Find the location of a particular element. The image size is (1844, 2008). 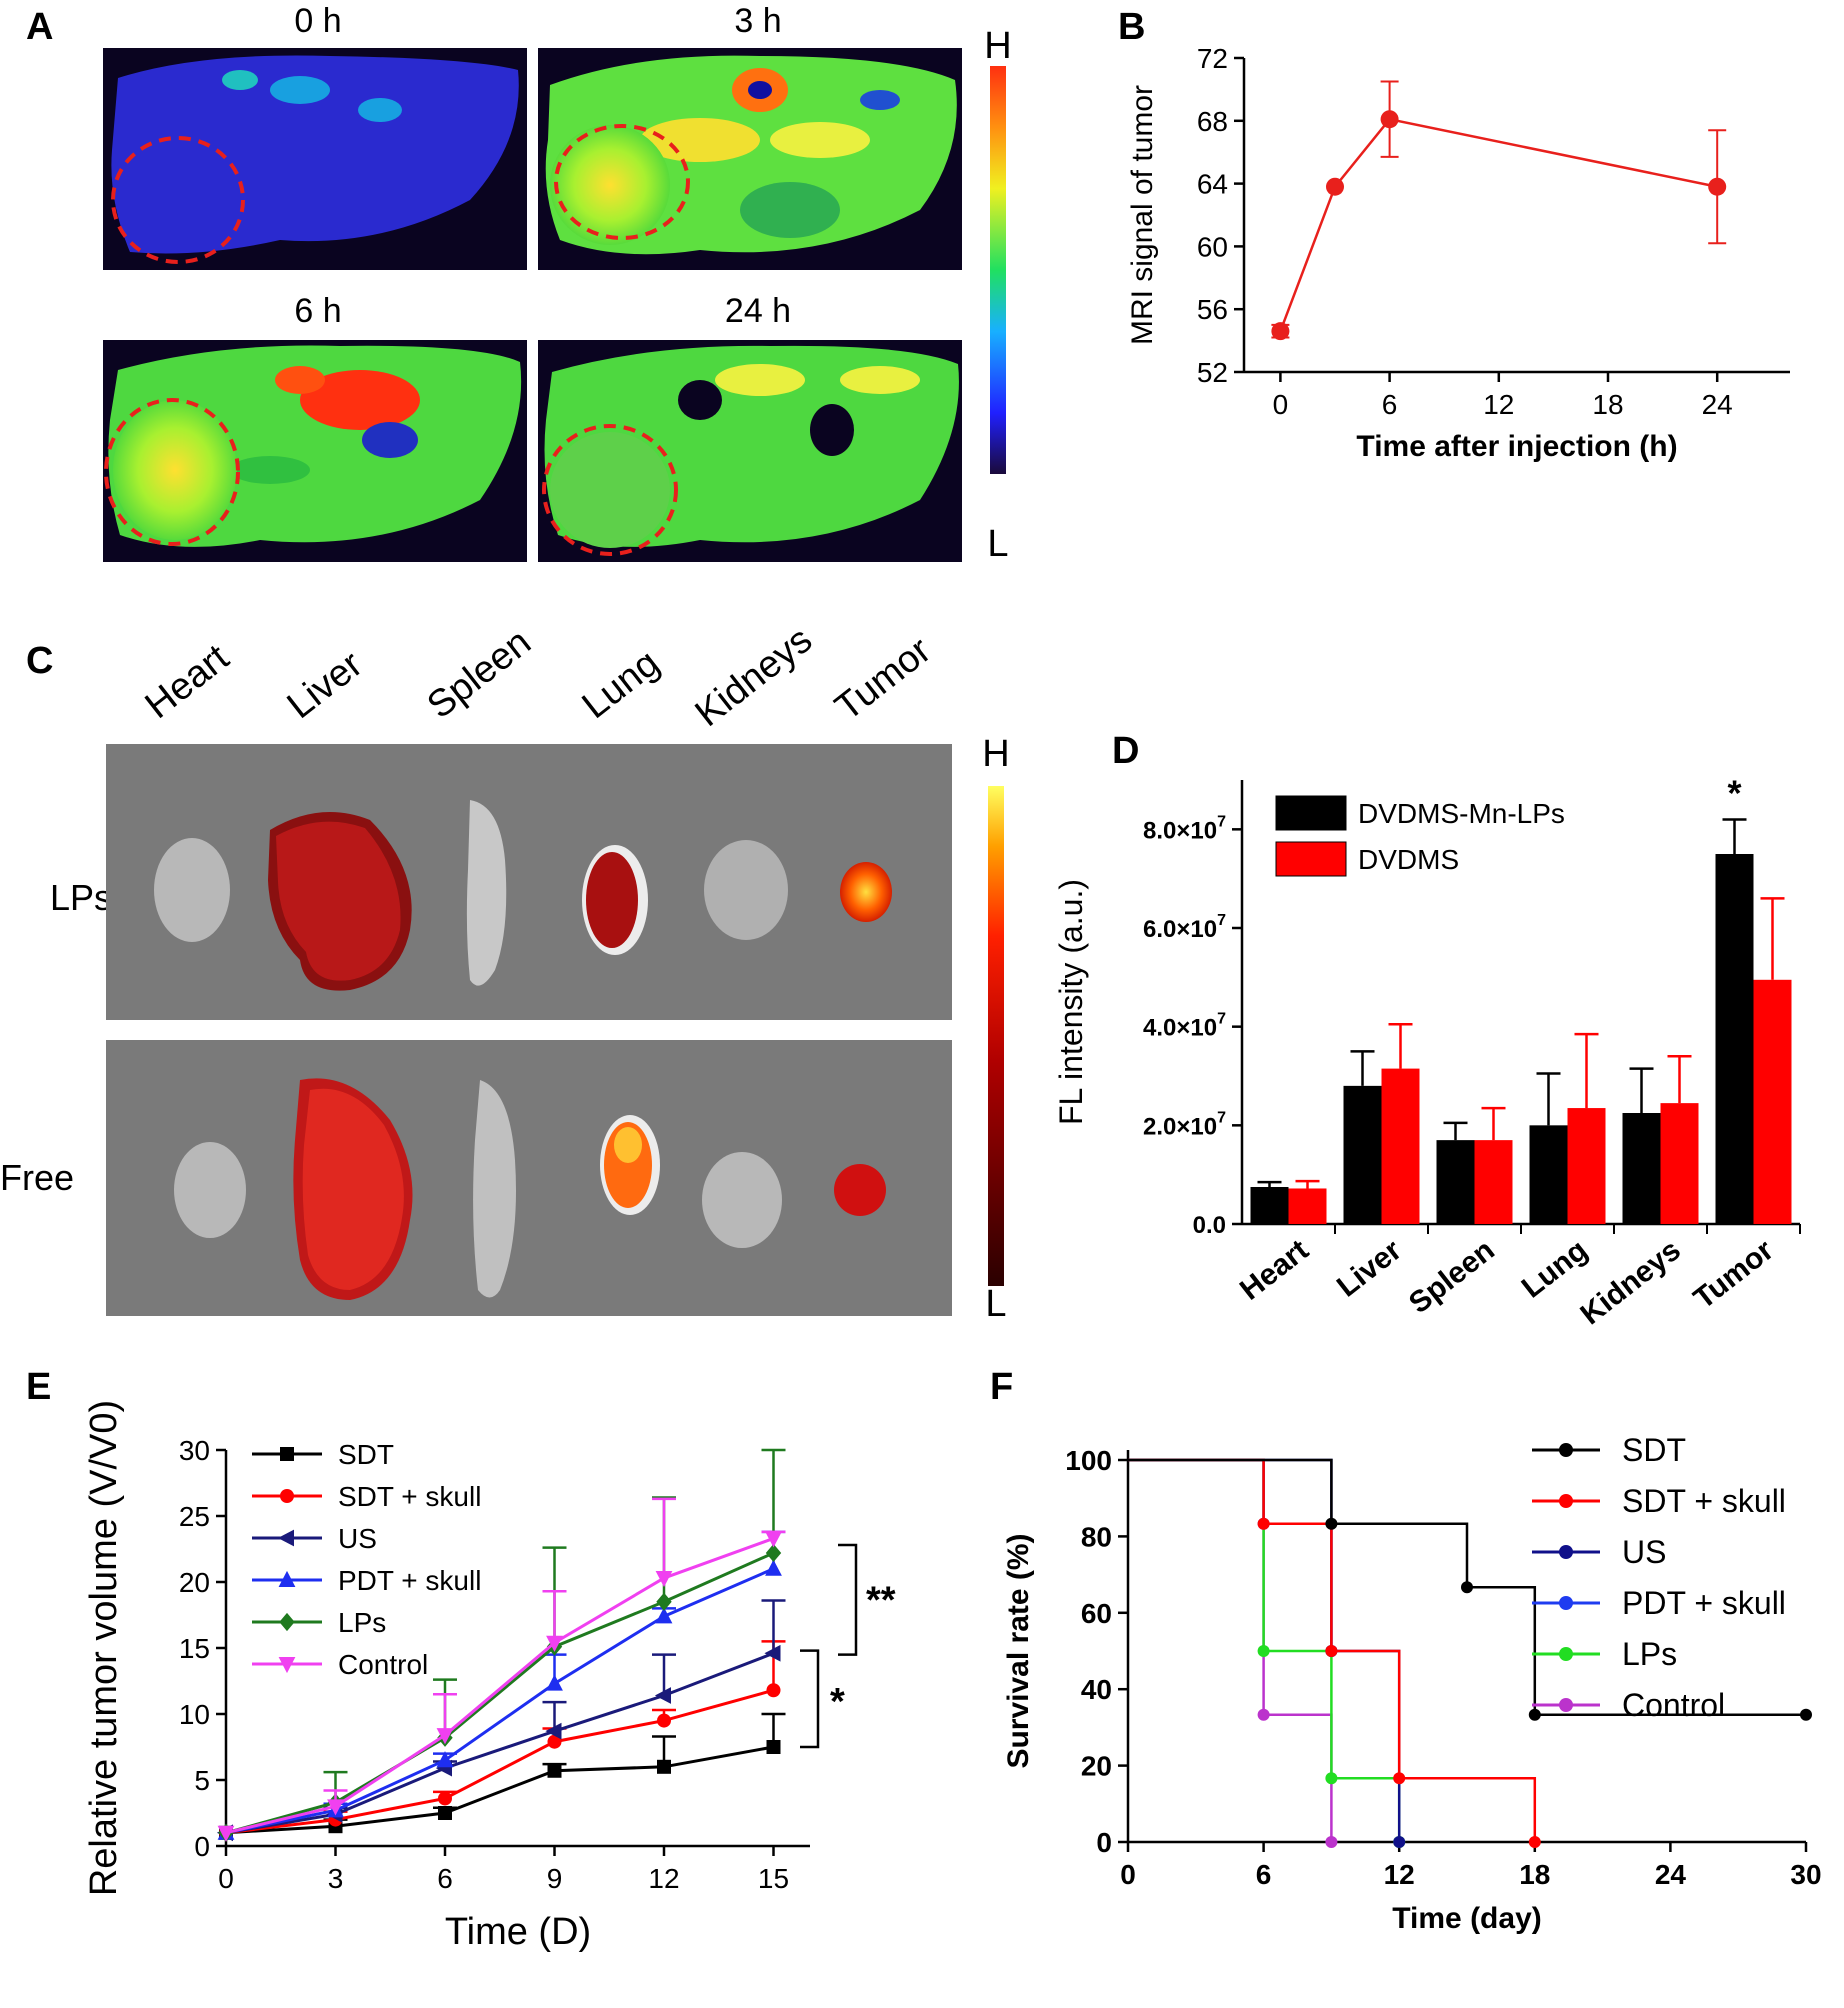

scale-low-label: L is located at coordinates (997, 544).